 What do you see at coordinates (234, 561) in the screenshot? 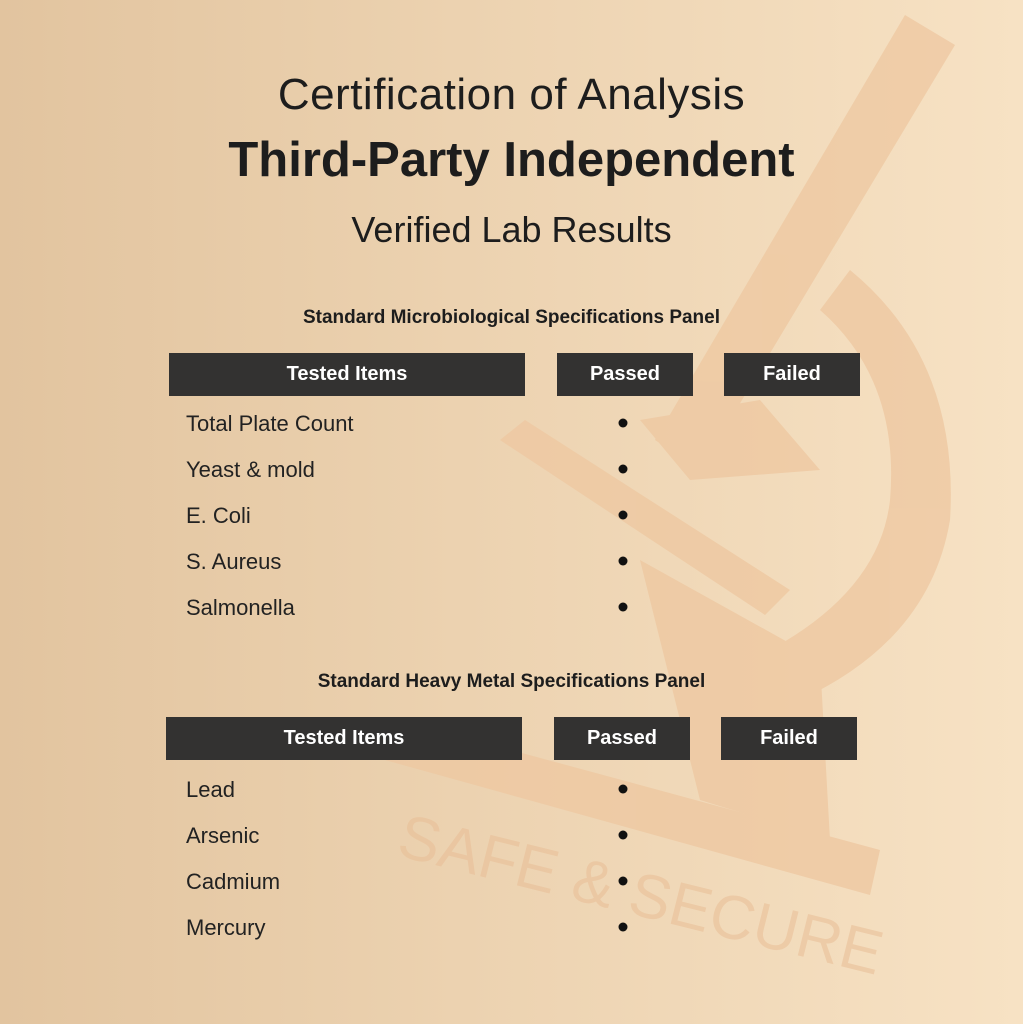
I see `tested-item: S. Aureus` at bounding box center [234, 561].